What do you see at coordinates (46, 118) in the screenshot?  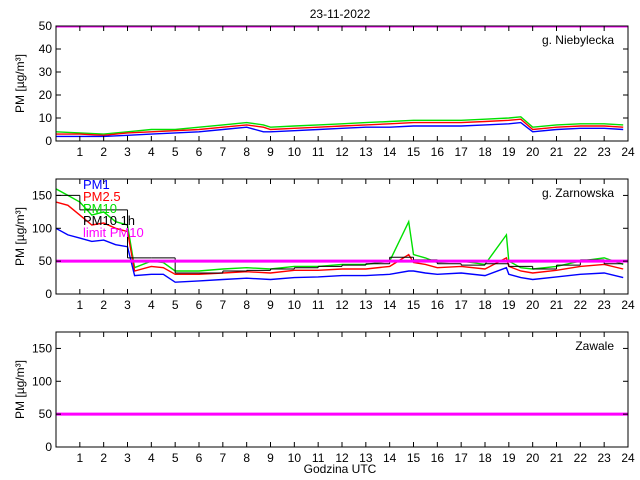 I see `y-tick-label: 10` at bounding box center [46, 118].